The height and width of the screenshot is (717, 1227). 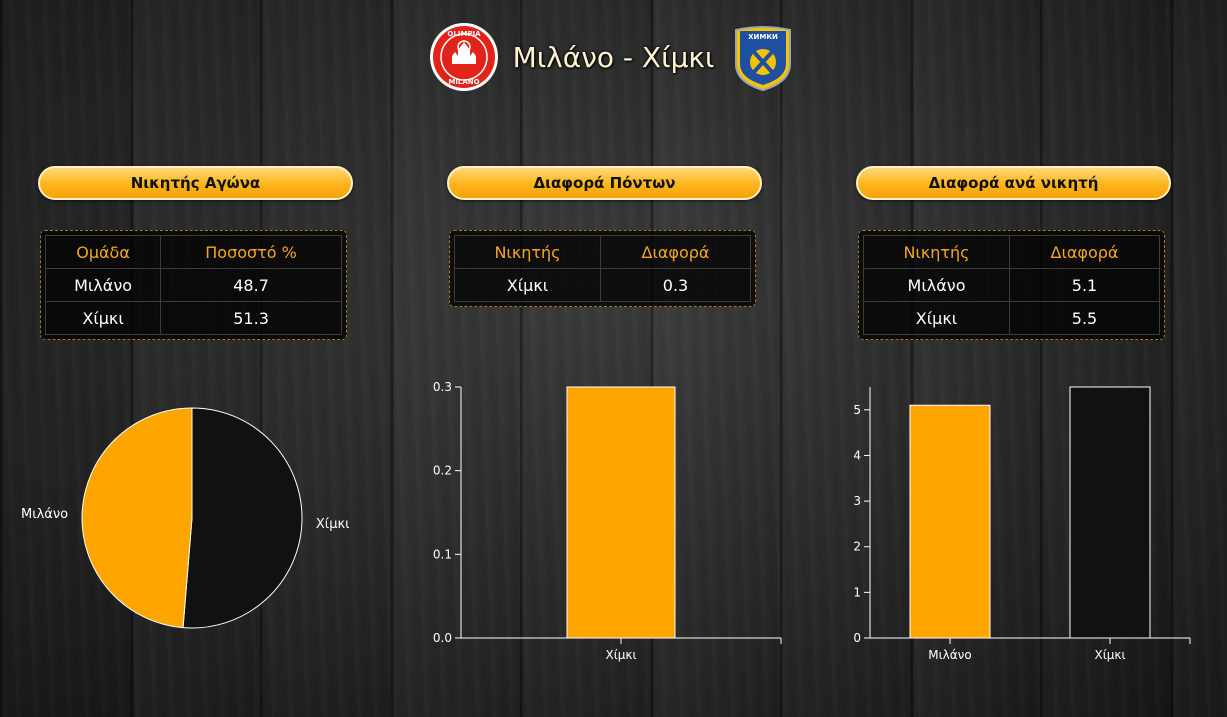 I want to click on y-tick-label: 0, so click(x=857, y=638).